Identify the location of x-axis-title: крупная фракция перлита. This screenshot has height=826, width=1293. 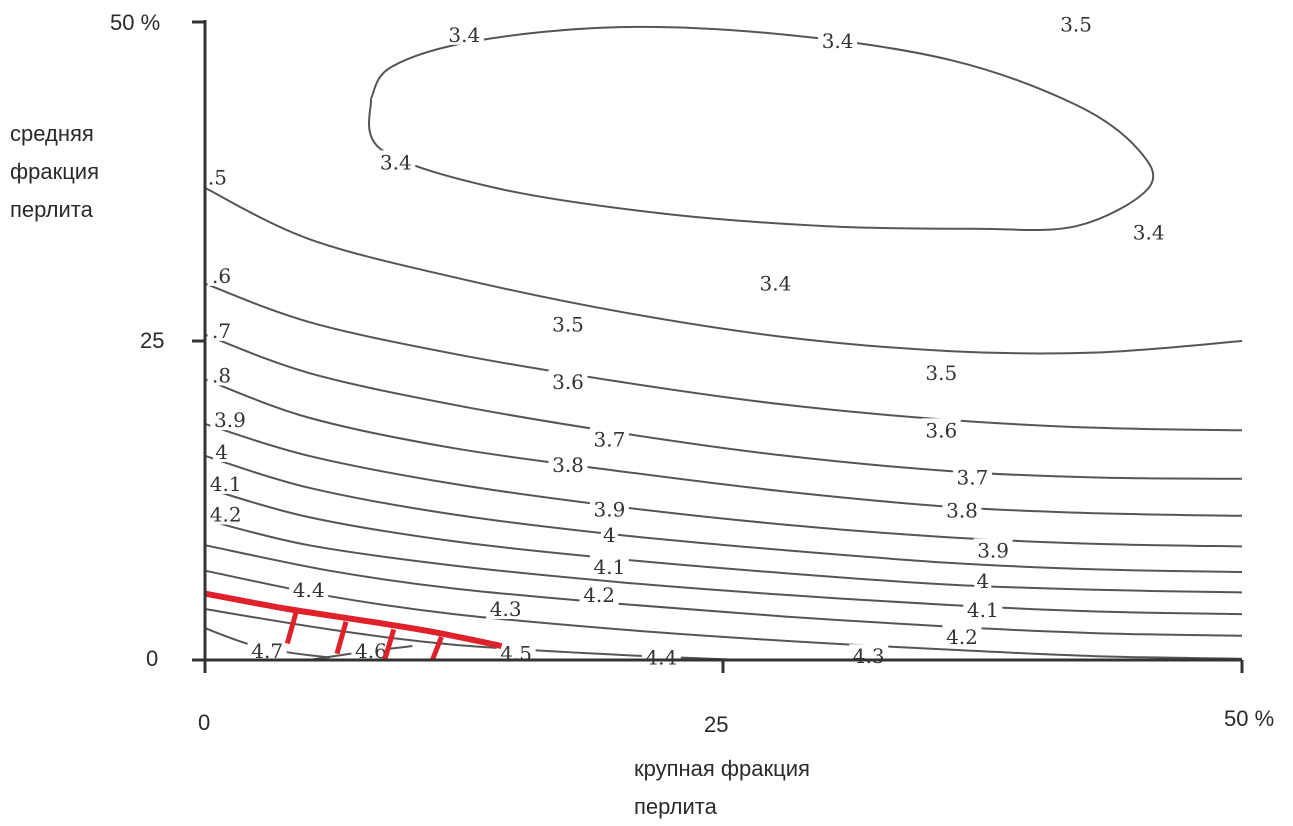
(722, 788).